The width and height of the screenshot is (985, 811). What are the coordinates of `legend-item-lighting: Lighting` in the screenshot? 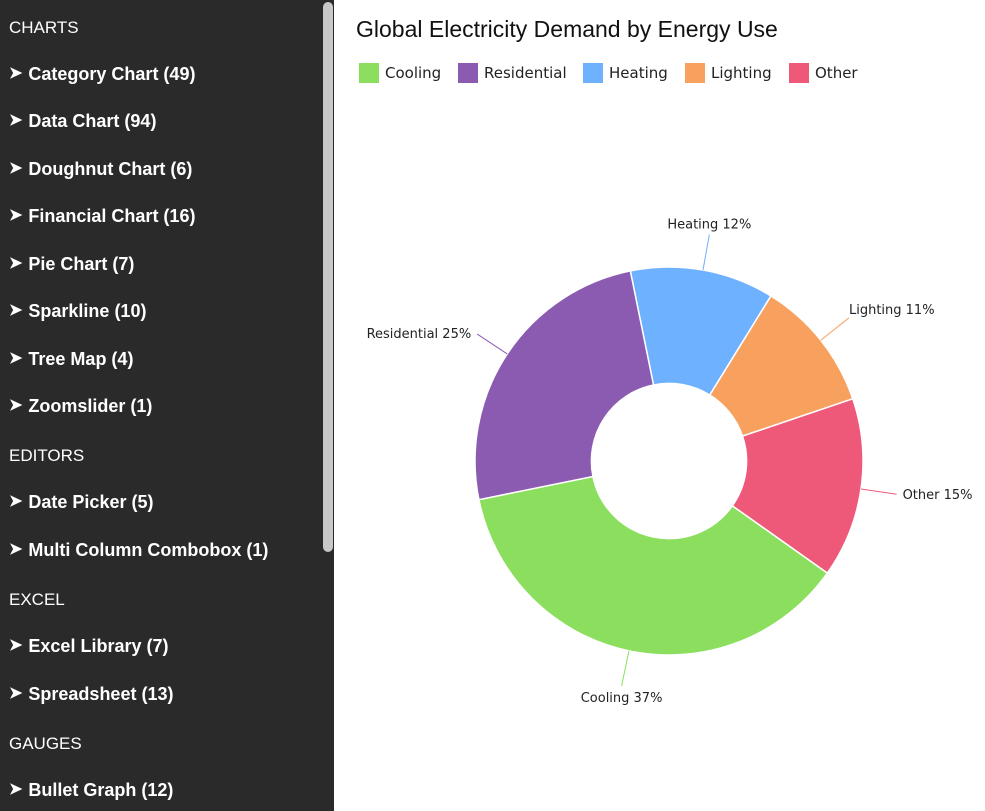 It's located at (728, 73).